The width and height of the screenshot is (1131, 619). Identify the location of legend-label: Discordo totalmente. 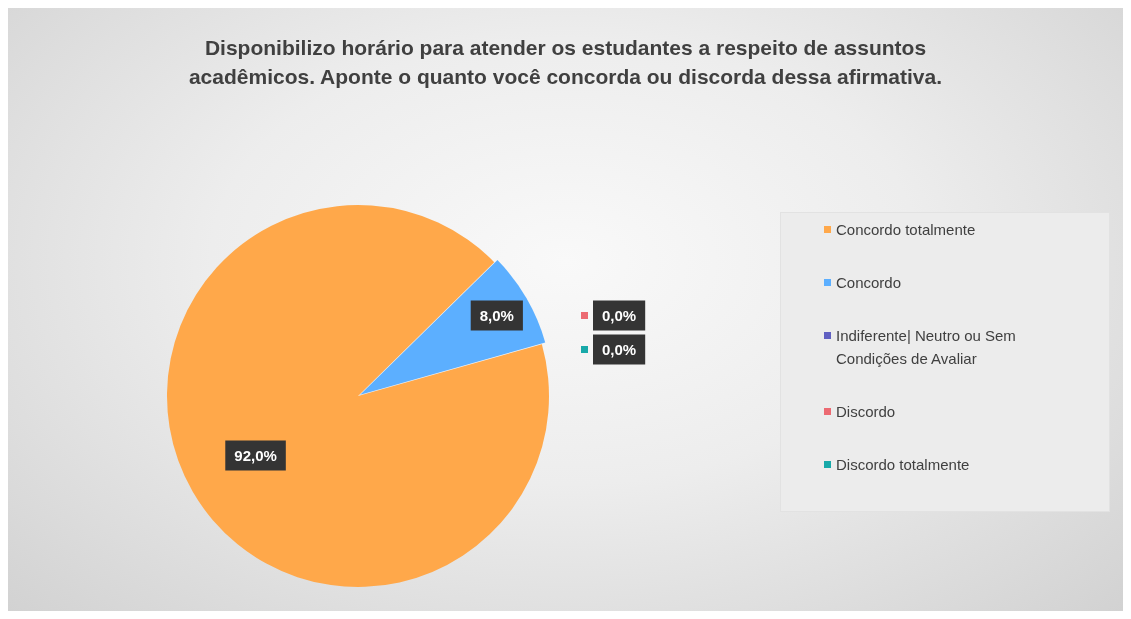
(903, 465).